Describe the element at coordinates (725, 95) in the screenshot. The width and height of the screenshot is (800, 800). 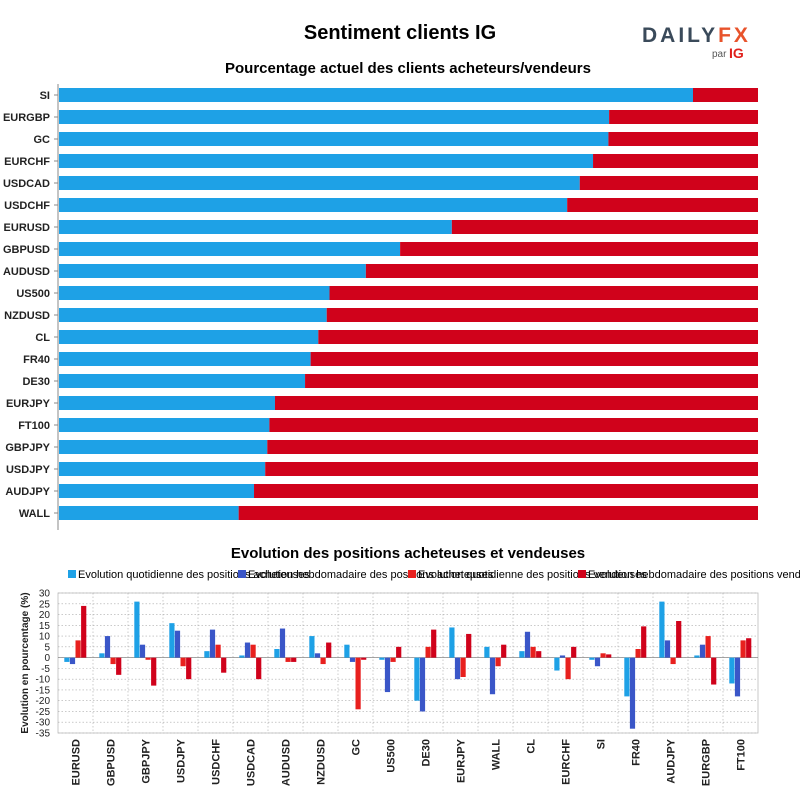
I see `bar-short-si` at that location.